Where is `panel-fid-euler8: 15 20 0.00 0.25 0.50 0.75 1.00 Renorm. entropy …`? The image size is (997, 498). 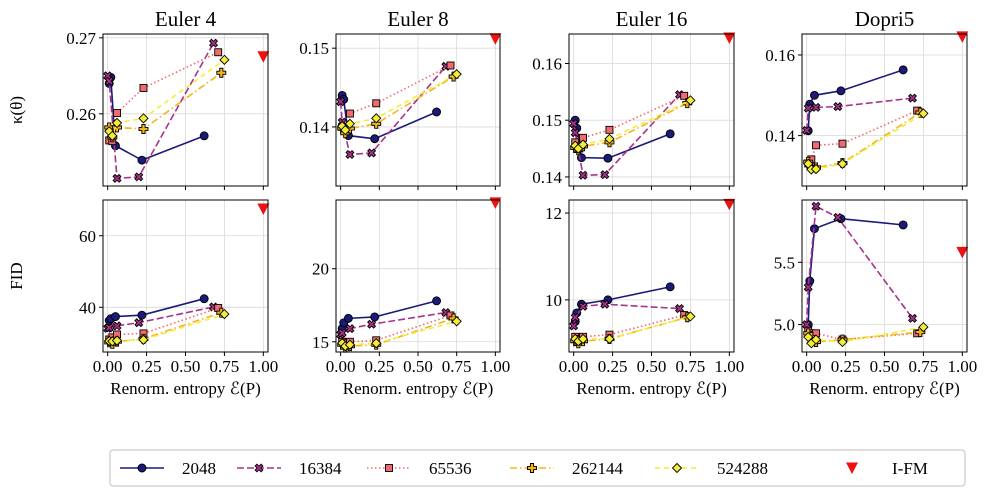 panel-fid-euler8: 15 20 0.00 0.25 0.50 0.75 1.00 Renorm. entropy … is located at coordinates (411, 297).